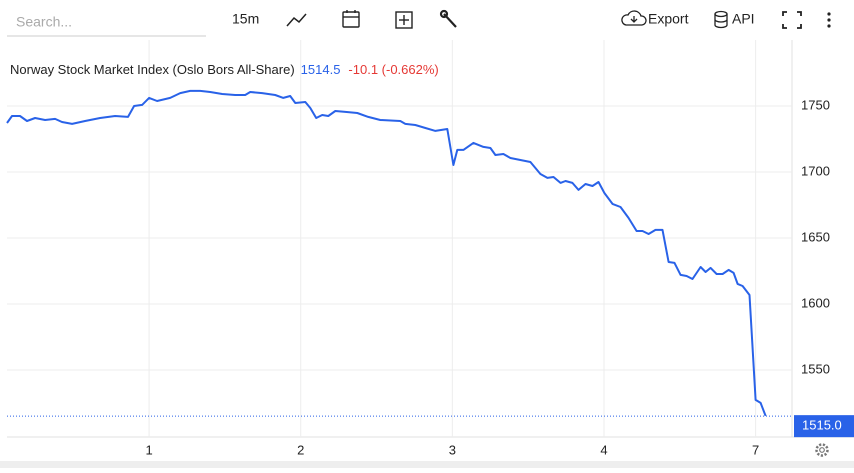 This screenshot has width=854, height=473. Describe the element at coordinates (245, 19) in the screenshot. I see `interval-button: 15m` at that location.